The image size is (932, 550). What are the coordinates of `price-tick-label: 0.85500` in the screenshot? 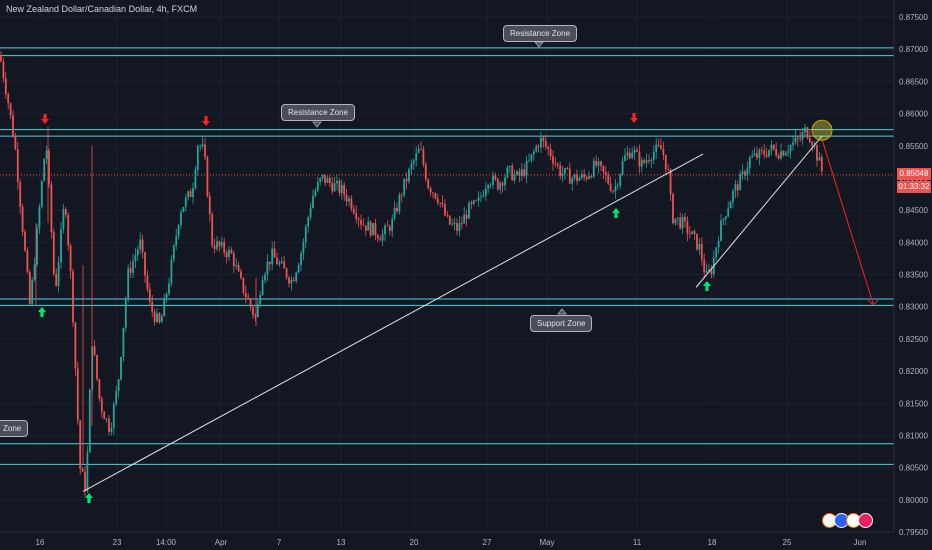 It's located at (913, 146).